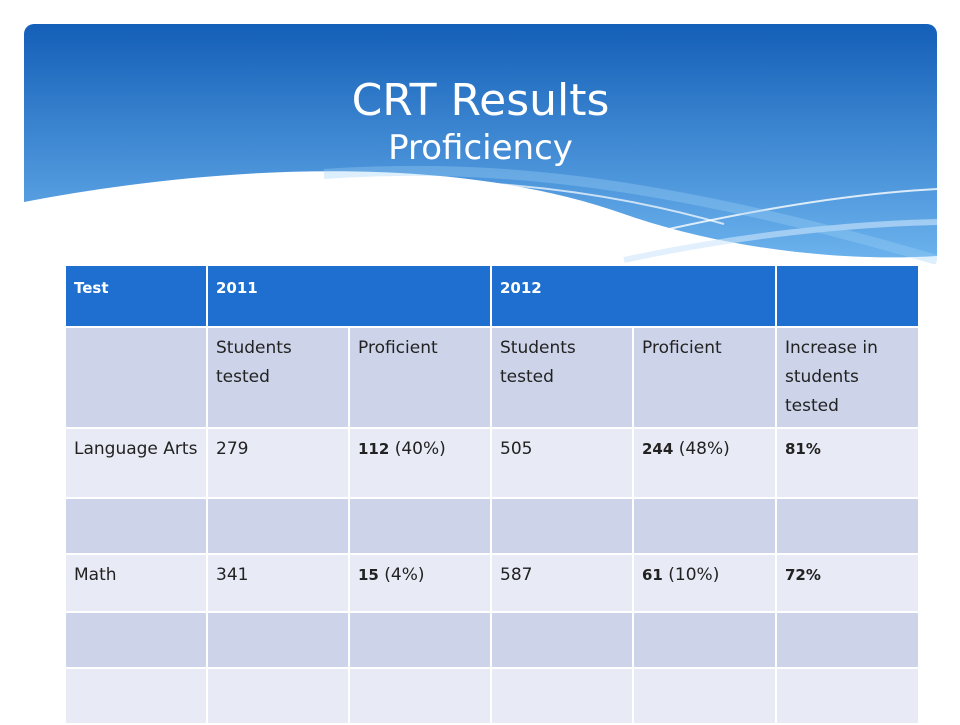 Image resolution: width=960 pixels, height=725 pixels. Describe the element at coordinates (562, 463) in the screenshot. I see `tested-2012-cell: 505` at that location.